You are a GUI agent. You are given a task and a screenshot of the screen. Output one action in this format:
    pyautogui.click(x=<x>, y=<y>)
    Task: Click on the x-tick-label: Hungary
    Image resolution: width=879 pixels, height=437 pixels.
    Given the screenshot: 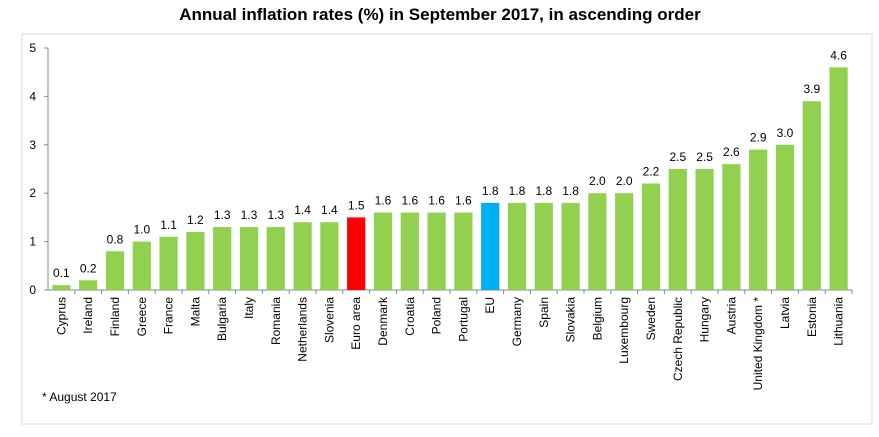 What is the action you would take?
    pyautogui.click(x=705, y=319)
    